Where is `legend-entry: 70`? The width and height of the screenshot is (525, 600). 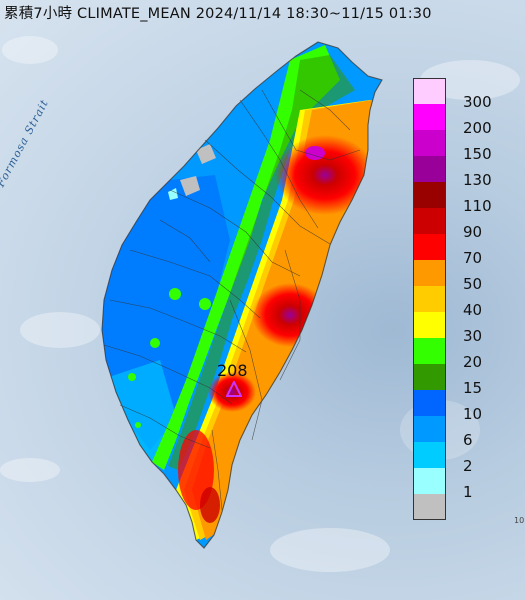 legend-entry: 70 is located at coordinates (463, 250).